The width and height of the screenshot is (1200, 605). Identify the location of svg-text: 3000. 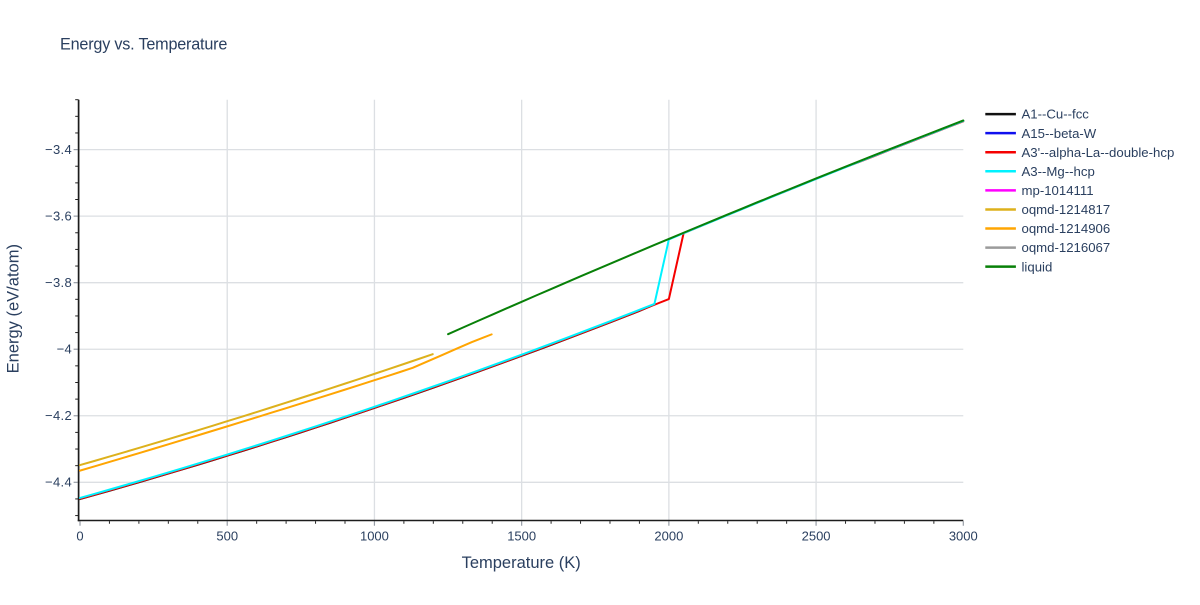
(963, 535).